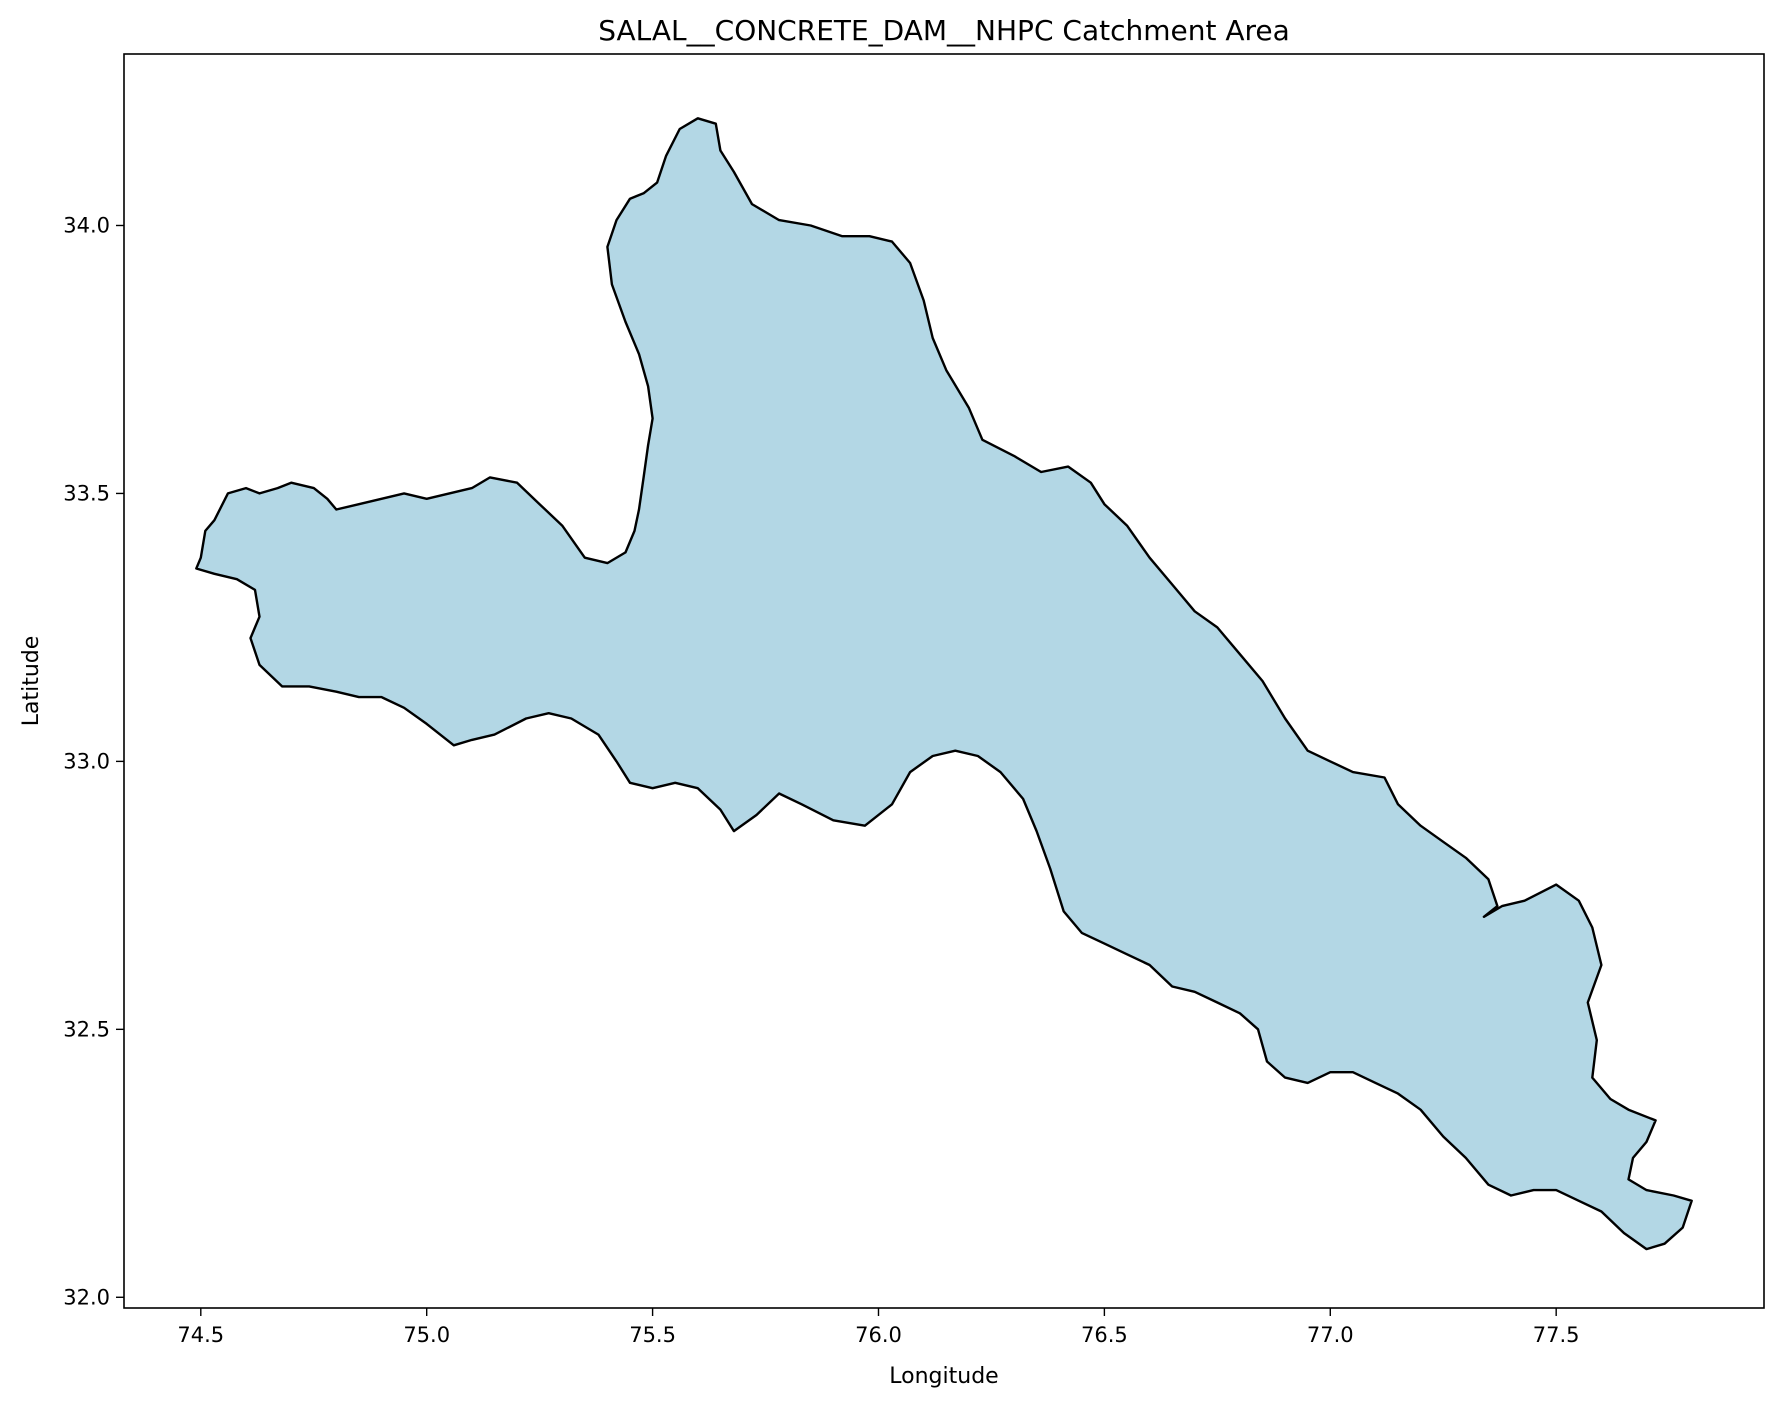 The height and width of the screenshot is (1404, 1781). What do you see at coordinates (944, 30) in the screenshot?
I see `chart-title: SALAL__CONCRETE_DAM__NHPC Catchment Area` at bounding box center [944, 30].